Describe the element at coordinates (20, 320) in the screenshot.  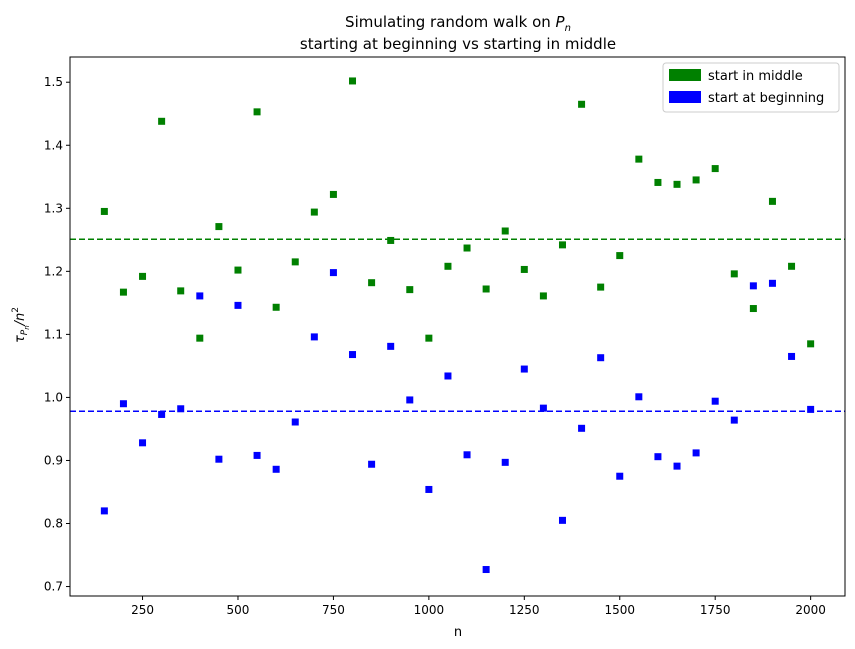
I see `ylabel-suffix: /n` at that location.